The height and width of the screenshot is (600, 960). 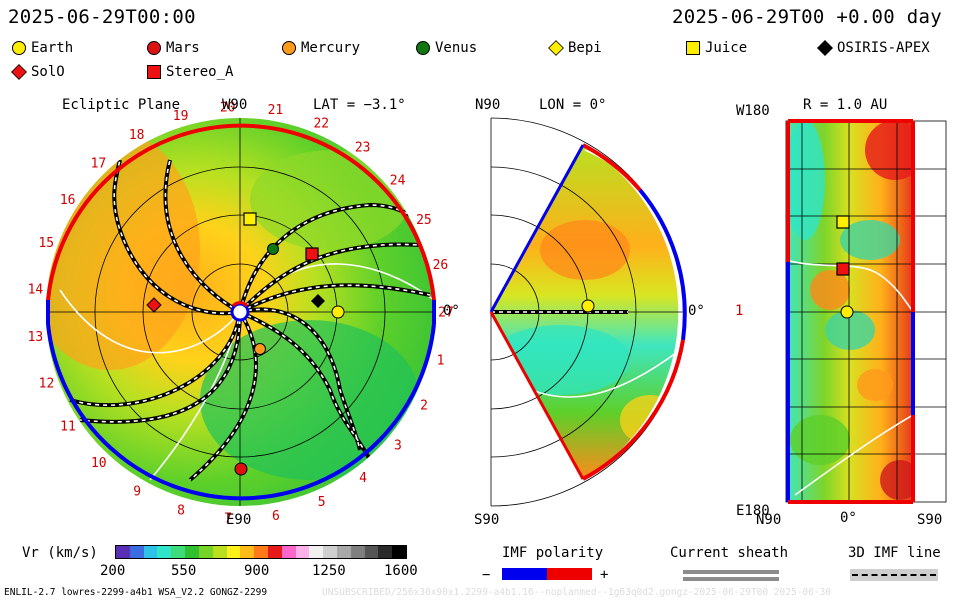 I want to click on legend-item-osiris-apex: OSIRIS-APEX, so click(x=873, y=48).